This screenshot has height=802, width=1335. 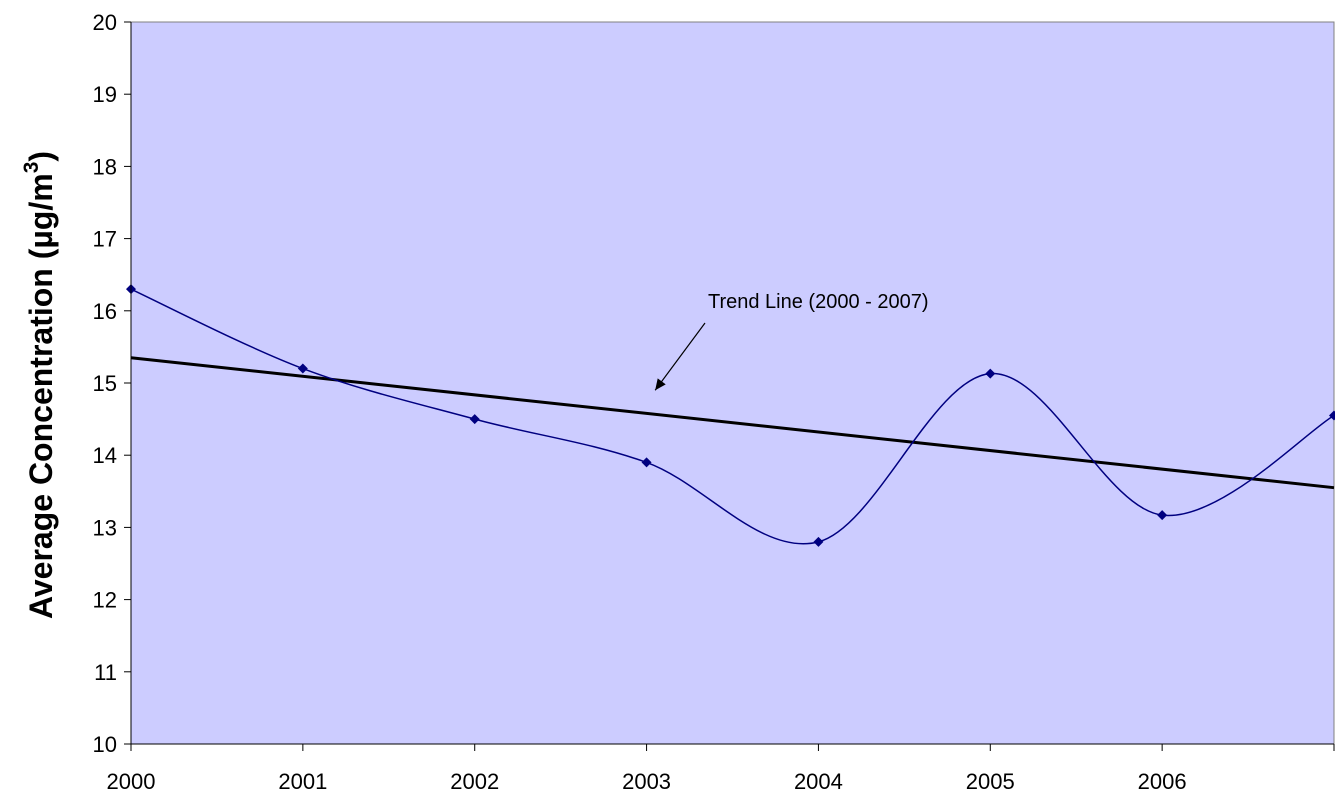 I want to click on x-tick-label: 2004, so click(x=818, y=781).